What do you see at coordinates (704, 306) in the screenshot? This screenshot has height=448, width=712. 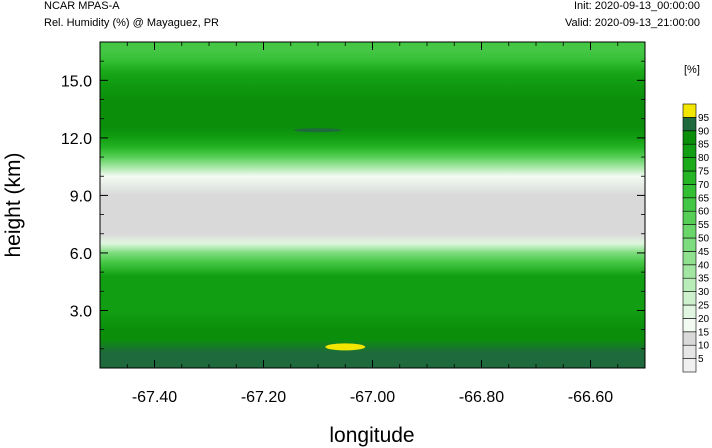 I see `colorbar-label: 25` at bounding box center [704, 306].